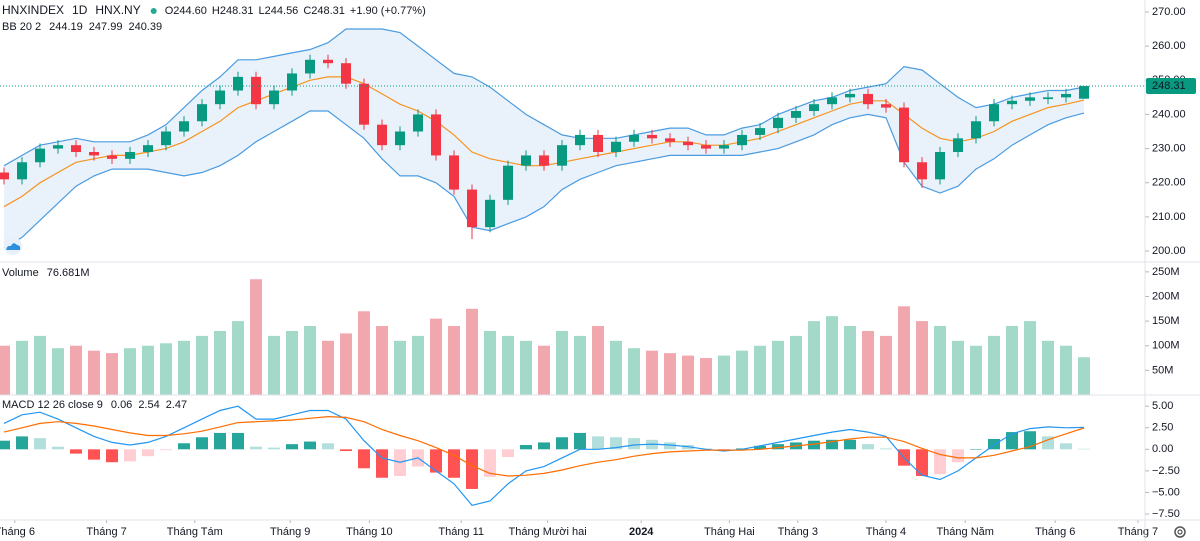  I want to click on macd-value: 2.47, so click(176, 405).